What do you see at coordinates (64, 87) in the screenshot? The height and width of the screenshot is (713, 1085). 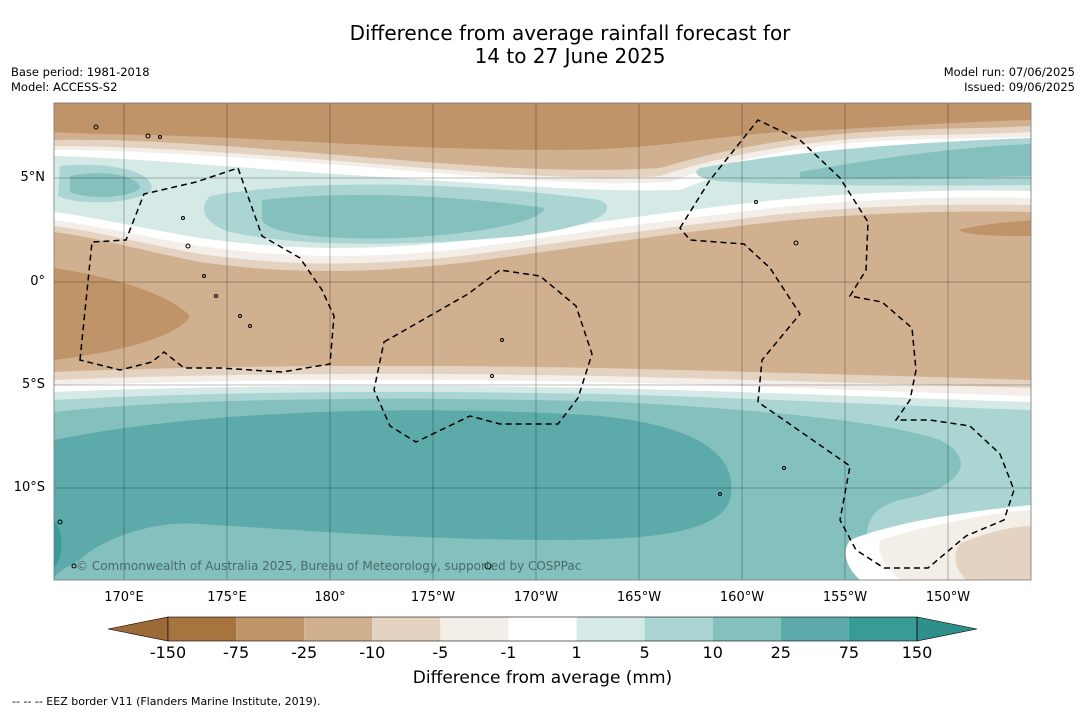 I see `model-text: Model: ACCESS-S2` at bounding box center [64, 87].